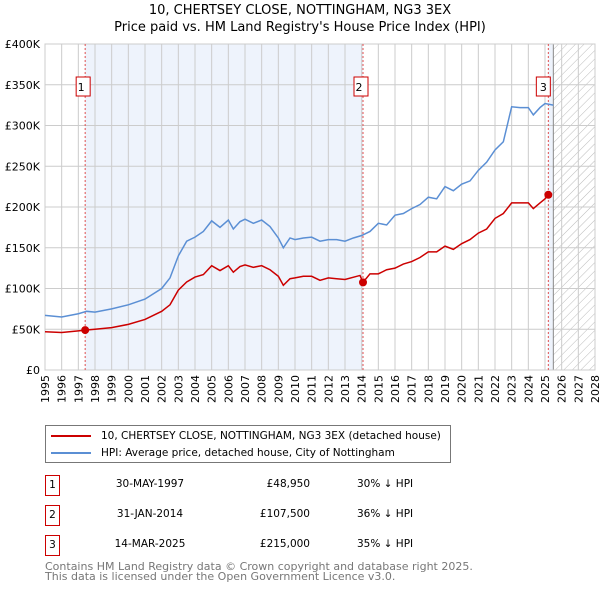 The width and height of the screenshot is (600, 590). Describe the element at coordinates (385, 484) in the screenshot. I see `transaction-hpi-diff: 30% ↓ HPI` at that location.